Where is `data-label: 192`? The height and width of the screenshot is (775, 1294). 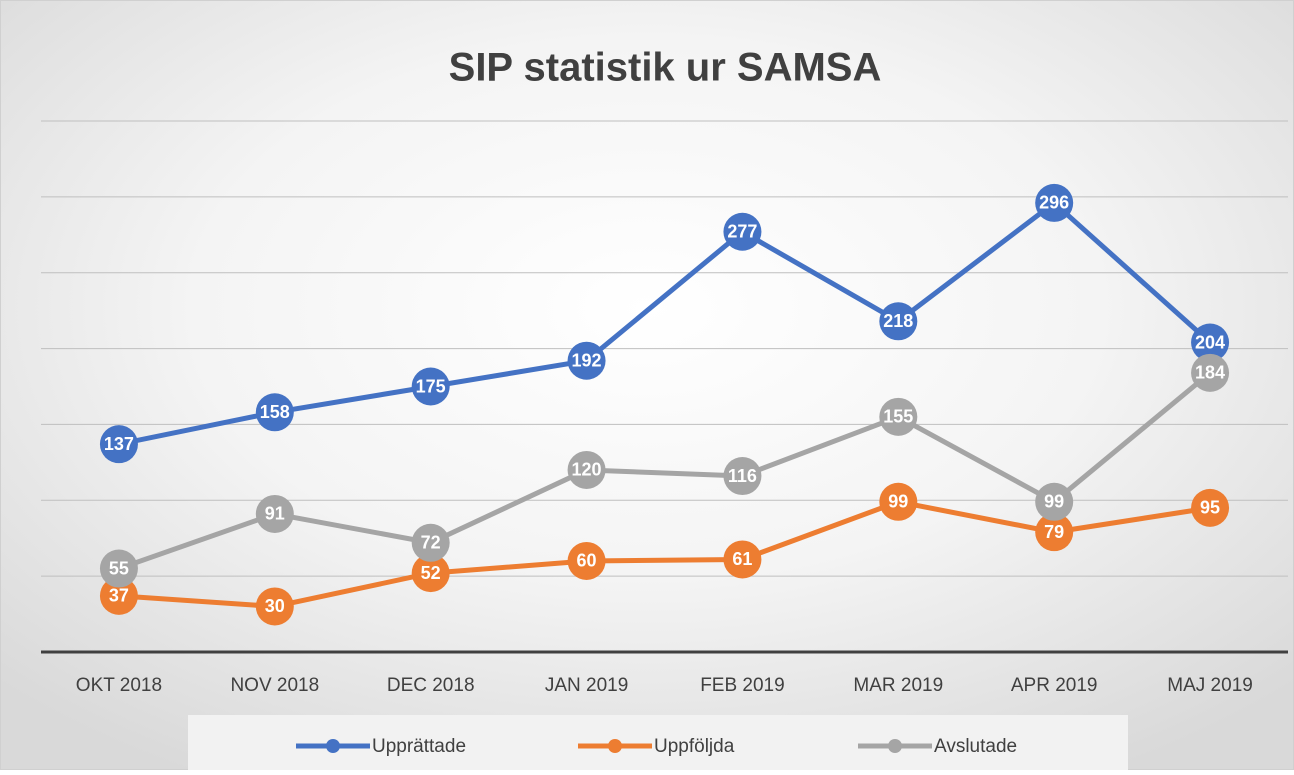 data-label: 192 is located at coordinates (587, 360).